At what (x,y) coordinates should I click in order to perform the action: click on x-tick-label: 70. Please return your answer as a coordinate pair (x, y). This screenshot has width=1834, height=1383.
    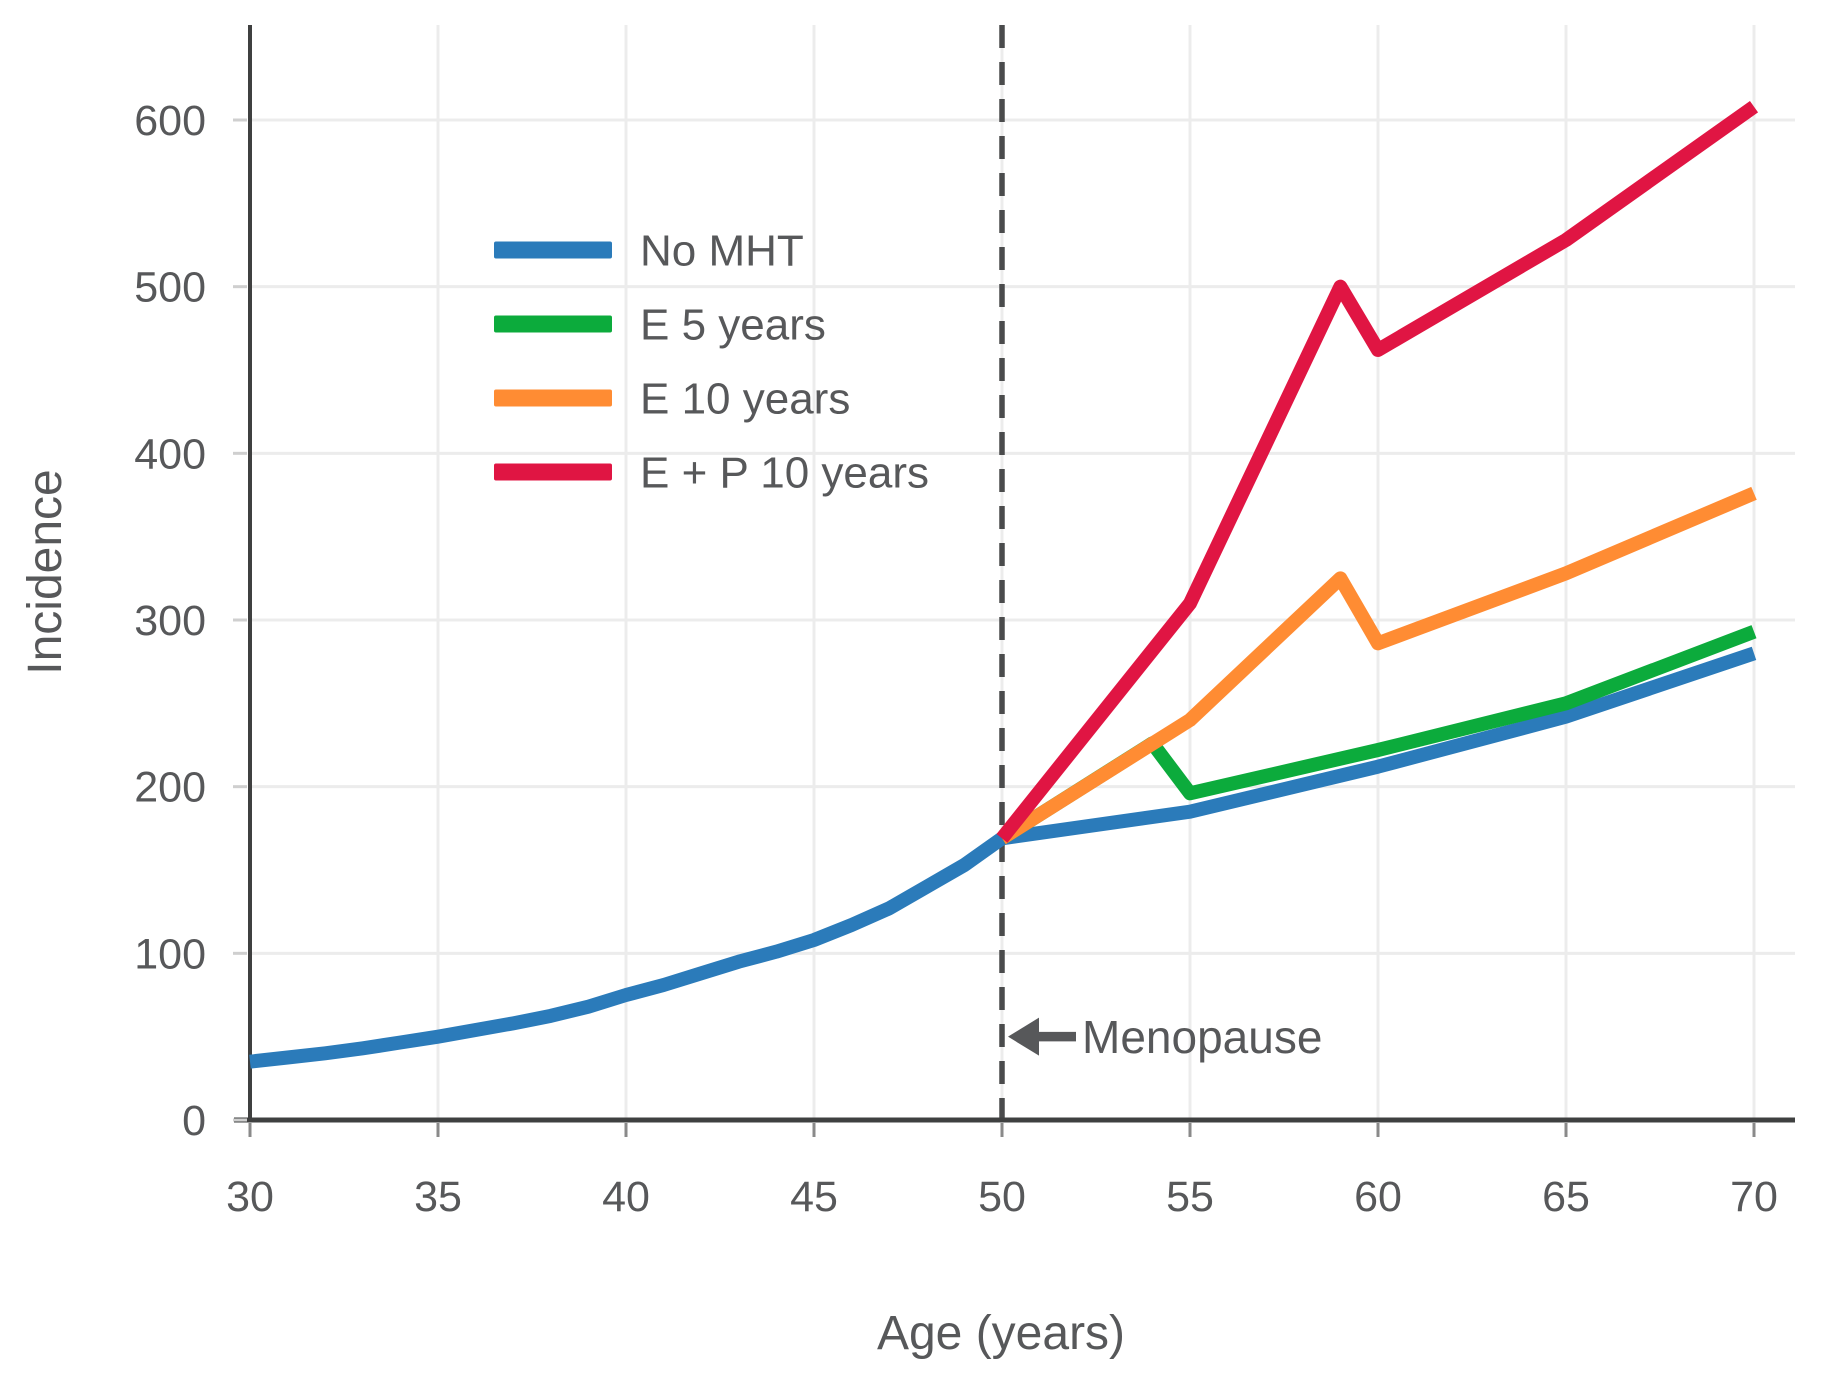
    Looking at the image, I should click on (1754, 1197).